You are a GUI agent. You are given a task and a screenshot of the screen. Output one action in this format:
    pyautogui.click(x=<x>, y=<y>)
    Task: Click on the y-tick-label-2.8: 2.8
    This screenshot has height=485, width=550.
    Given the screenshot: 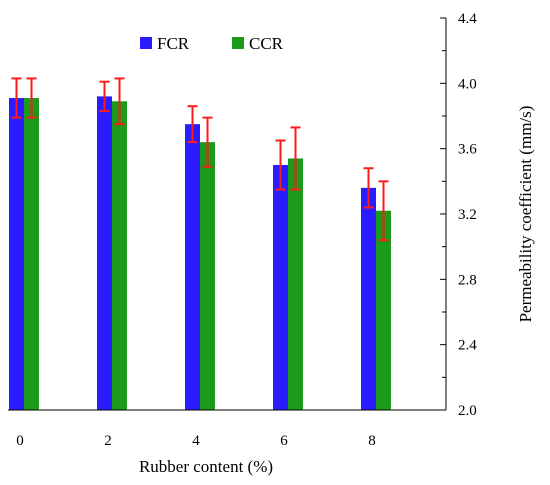 What is the action you would take?
    pyautogui.click(x=467, y=280)
    